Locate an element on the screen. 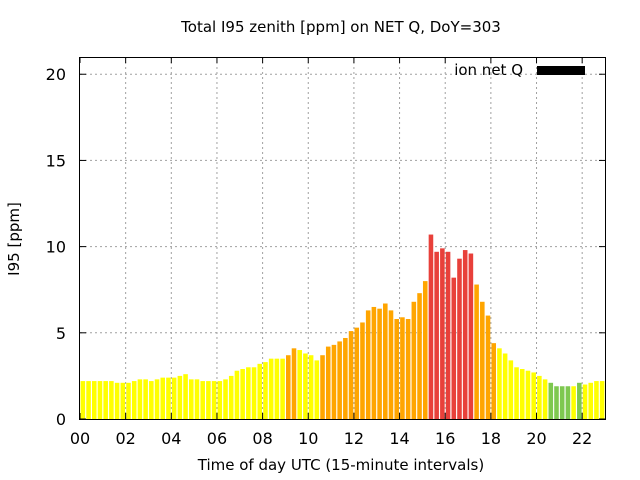  x-tick-label: 22 is located at coordinates (582, 438).